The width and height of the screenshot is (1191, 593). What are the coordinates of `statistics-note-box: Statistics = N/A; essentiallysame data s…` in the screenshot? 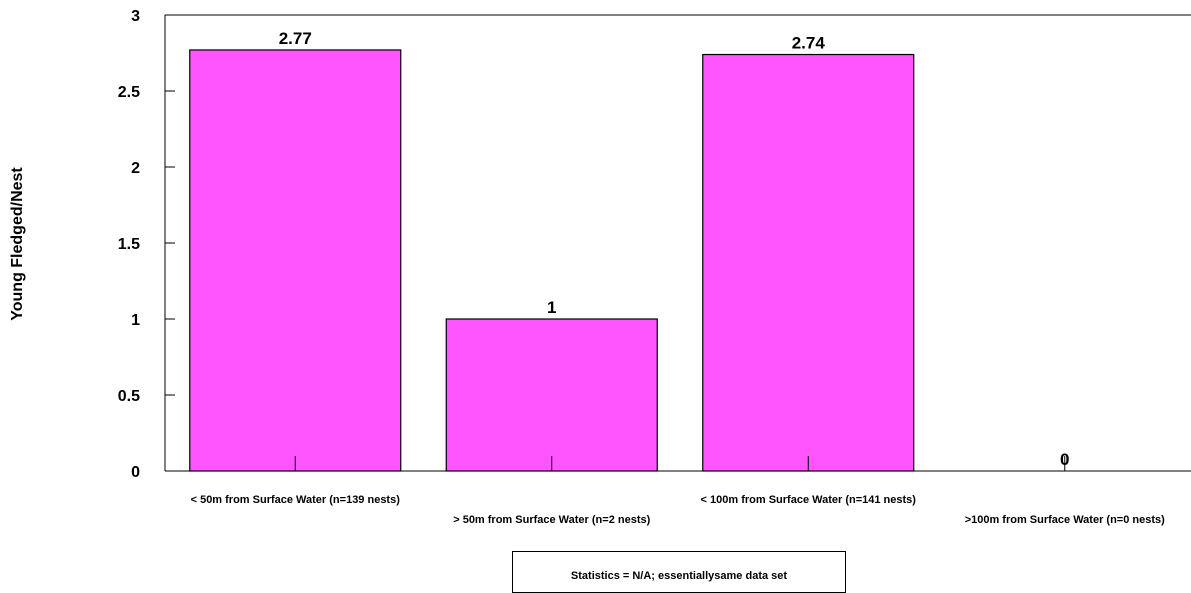 It's located at (679, 572).